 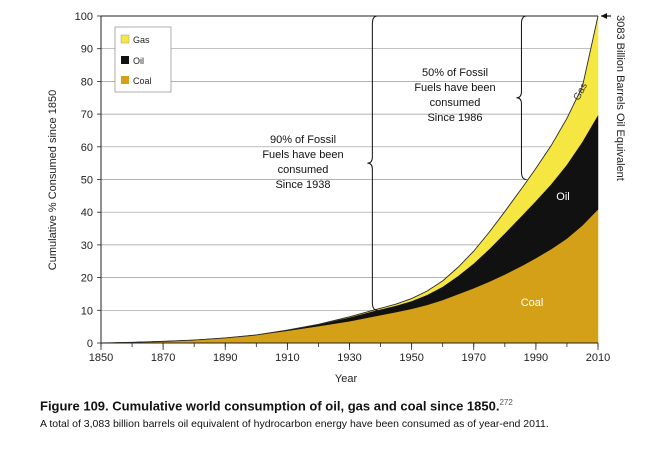 What do you see at coordinates (620, 98) in the screenshot?
I see `right-axis-label: 3083 Billion Barrels Oil Equivalent` at bounding box center [620, 98].